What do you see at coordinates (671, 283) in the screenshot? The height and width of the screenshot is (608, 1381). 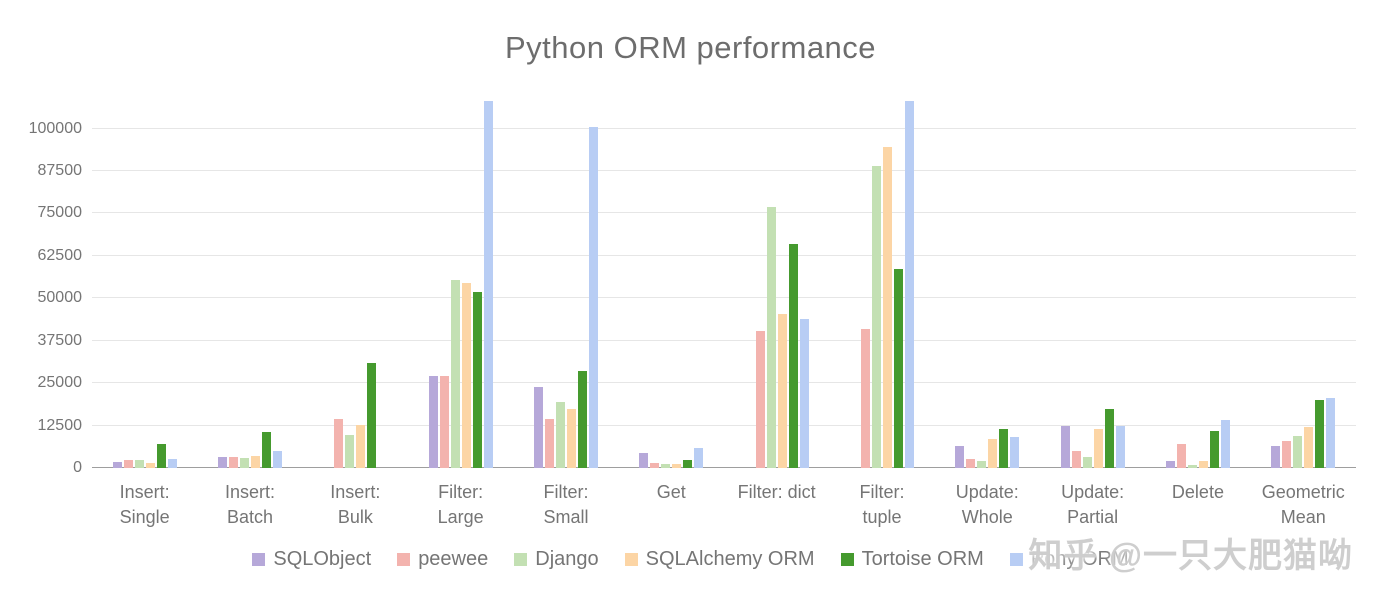 I see `bar-group-get` at bounding box center [671, 283].